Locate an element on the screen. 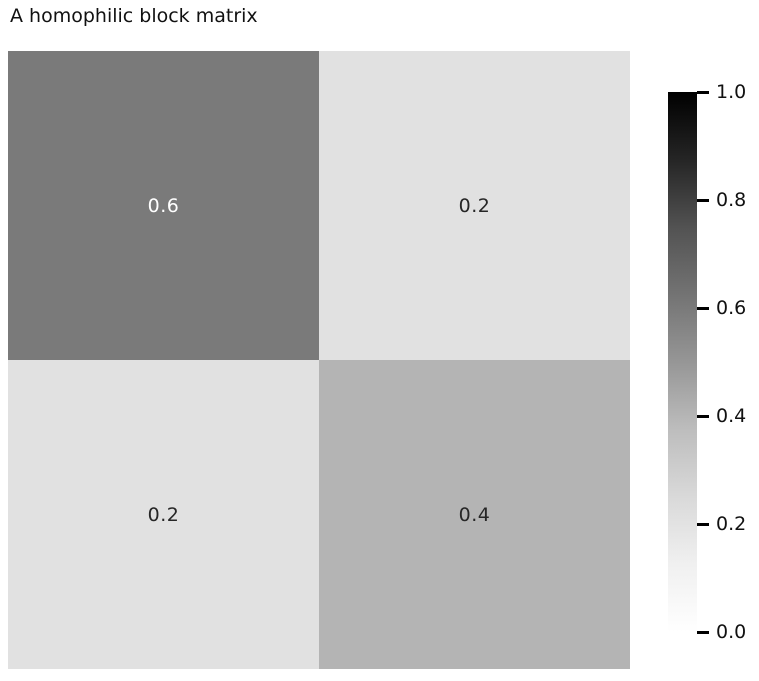 Image resolution: width=759 pixels, height=681 pixels. colorbar-tick: 0.6 is located at coordinates (721, 308).